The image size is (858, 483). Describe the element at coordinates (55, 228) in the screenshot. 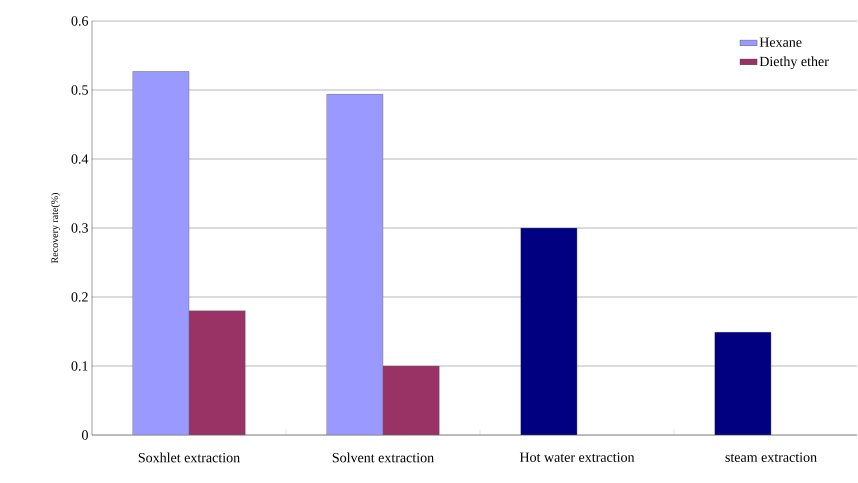

I see `y-axis-title: Recovery rate(%)` at that location.